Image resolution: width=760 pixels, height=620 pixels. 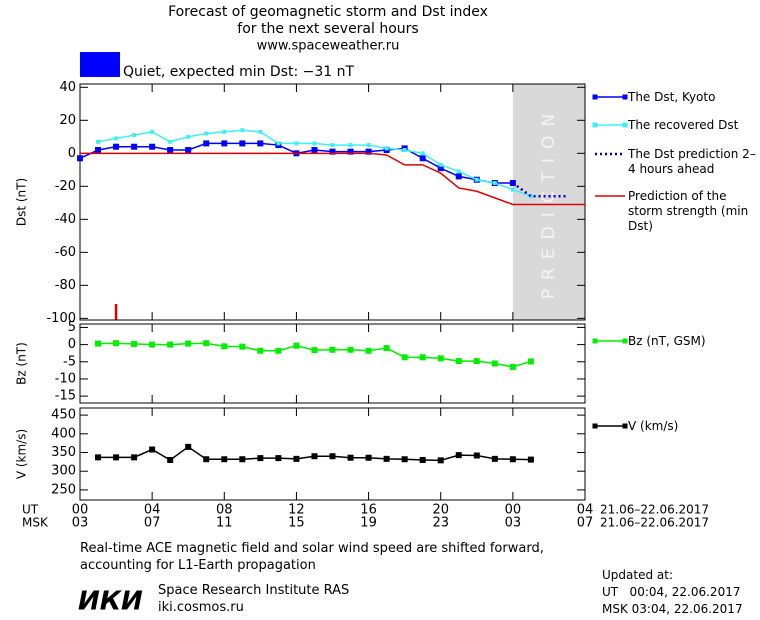 What do you see at coordinates (513, 510) in the screenshot?
I see `x-tick-label: 00` at bounding box center [513, 510].